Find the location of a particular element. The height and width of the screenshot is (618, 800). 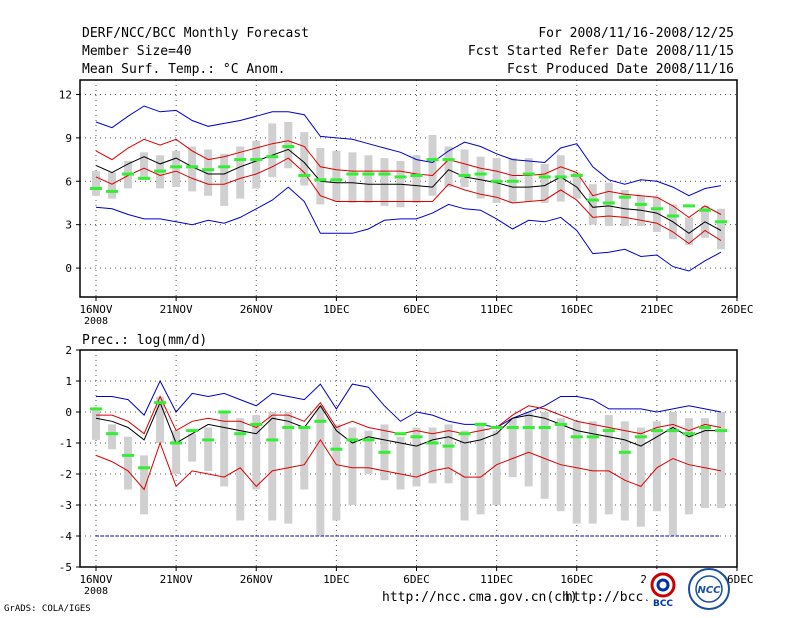

y-tick-label: 9 is located at coordinates (68, 138).